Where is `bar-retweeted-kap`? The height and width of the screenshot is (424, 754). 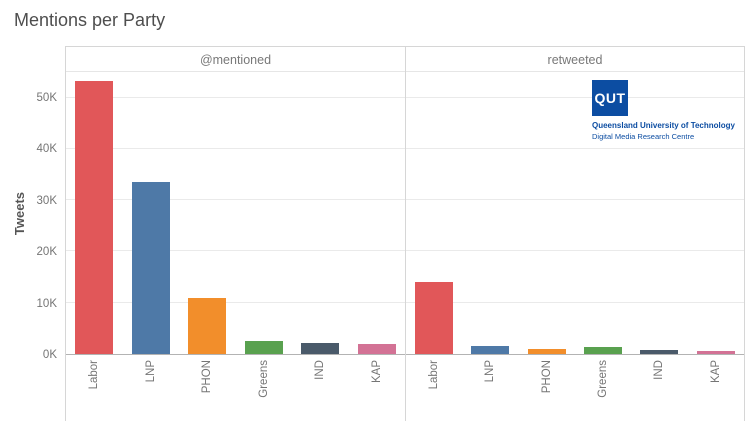
bar-retweeted-kap is located at coordinates (715, 352).